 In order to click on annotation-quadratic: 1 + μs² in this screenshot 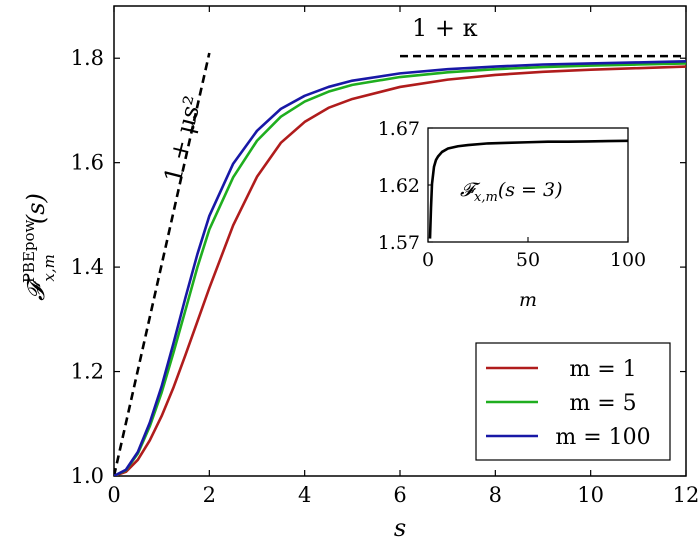, I will do `click(183, 139)`.